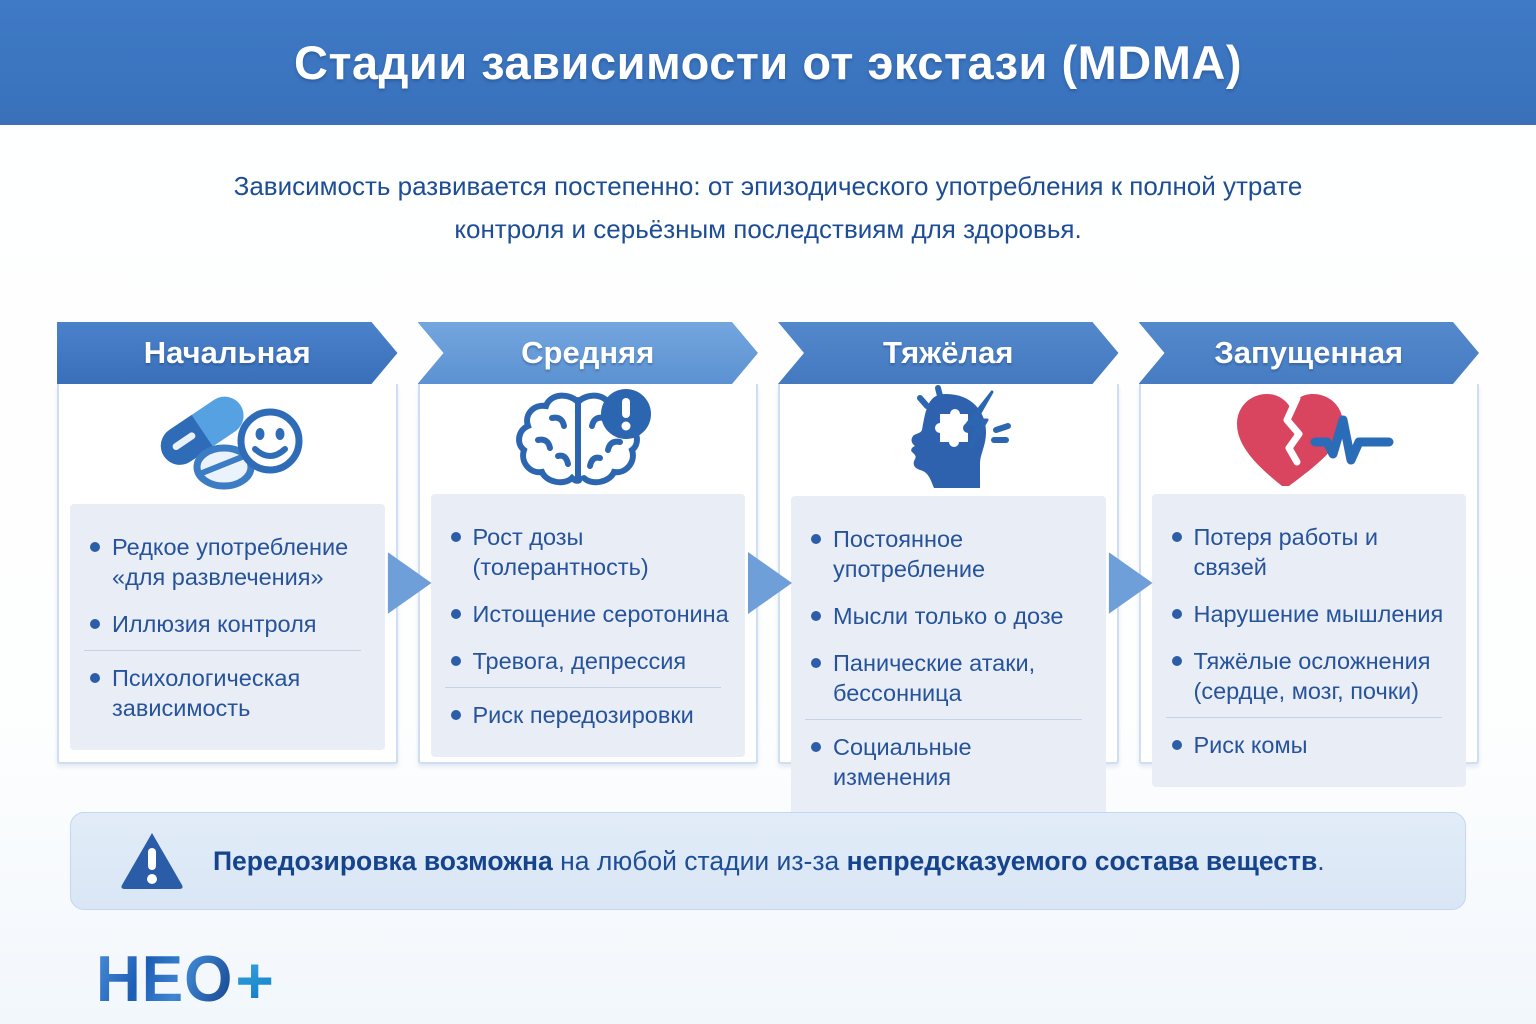 The height and width of the screenshot is (1024, 1536). What do you see at coordinates (947, 616) in the screenshot?
I see `stage-list-item: Мысли только о дозе` at bounding box center [947, 616].